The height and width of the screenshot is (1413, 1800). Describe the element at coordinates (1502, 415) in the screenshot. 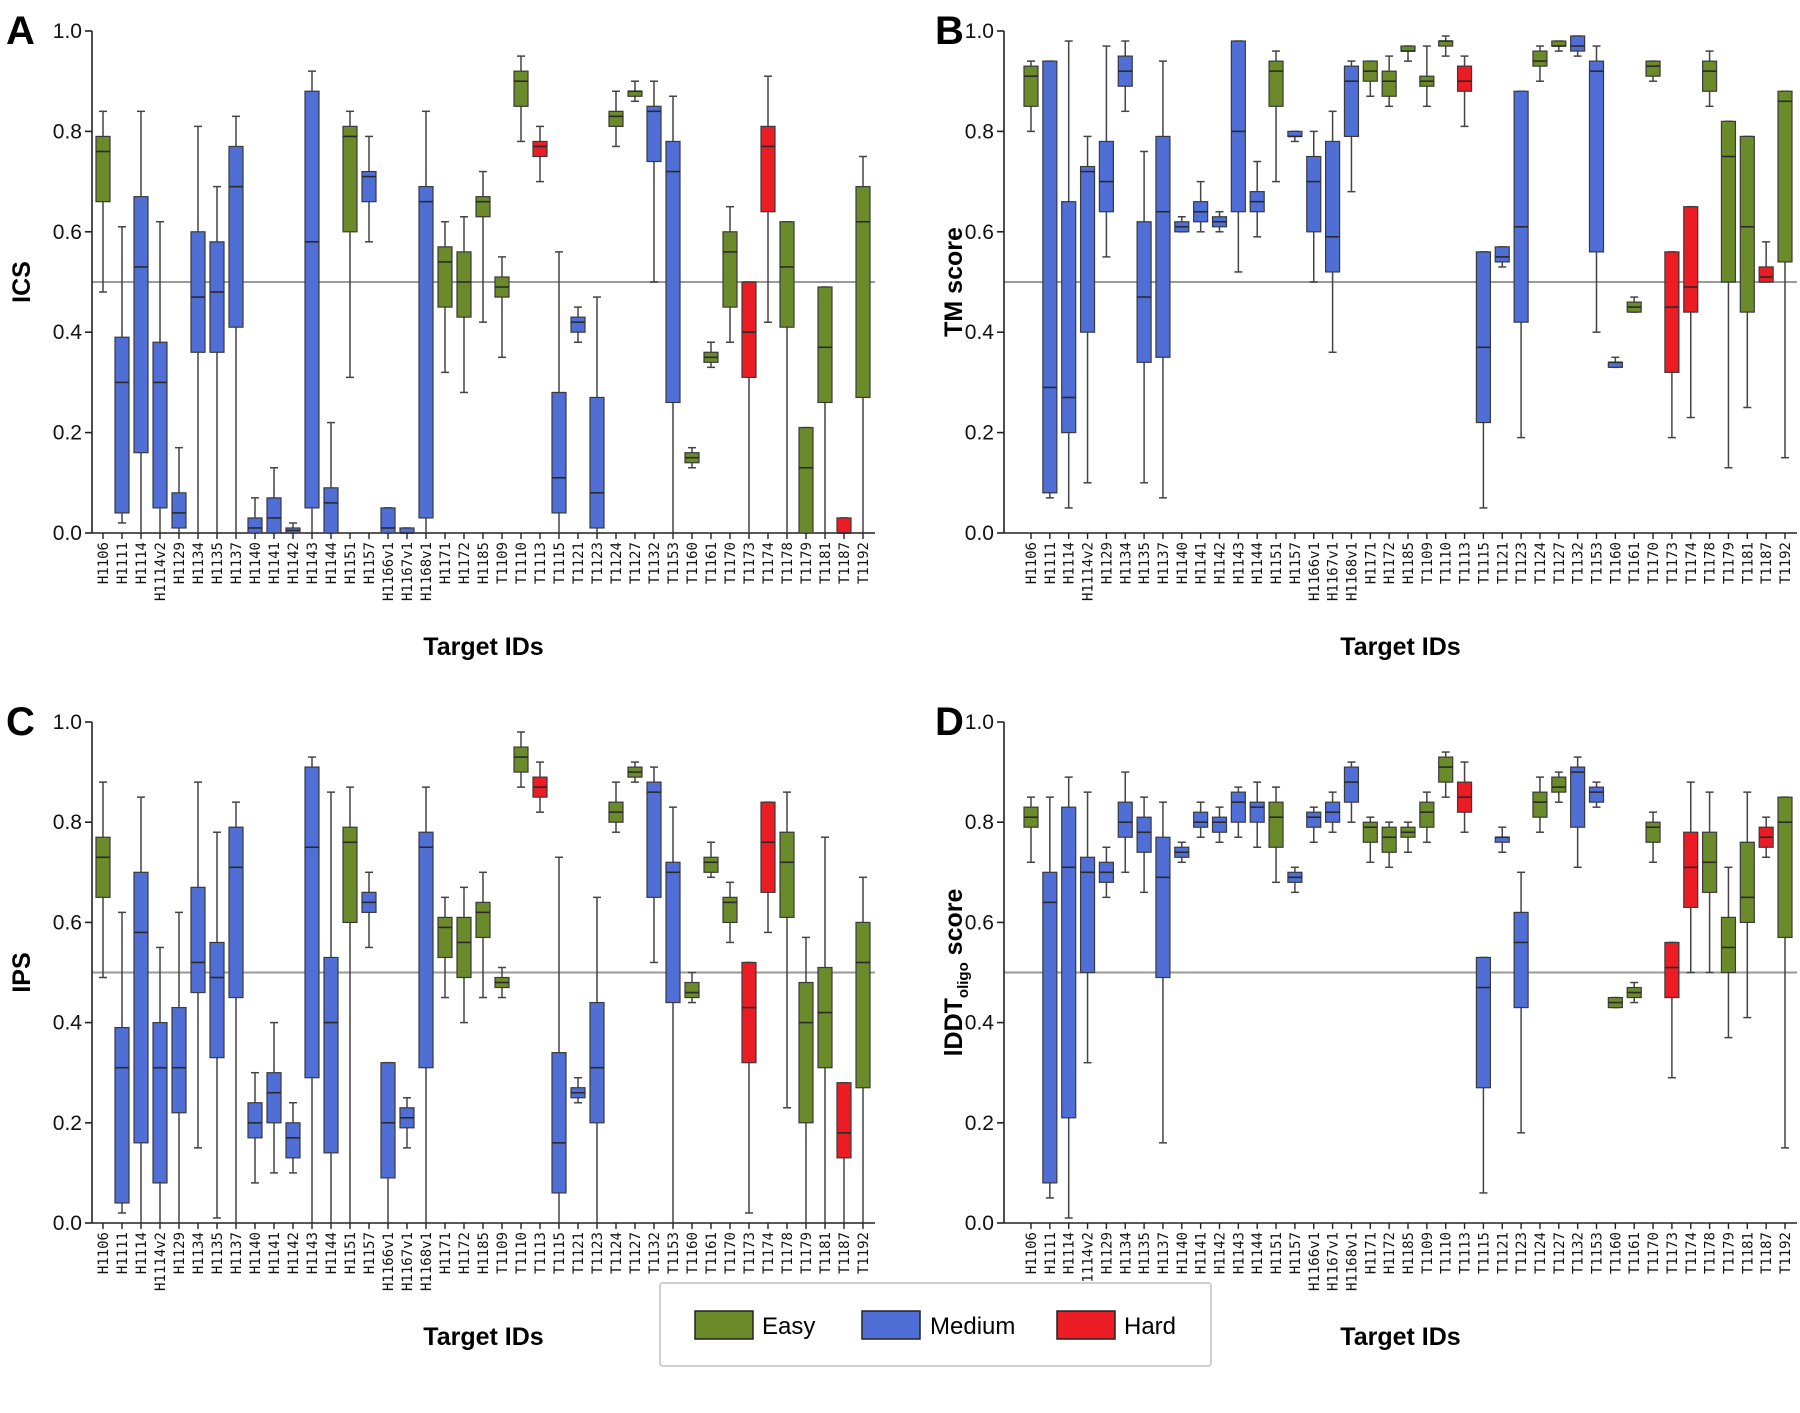

I see `box-T1121: T1121` at that location.